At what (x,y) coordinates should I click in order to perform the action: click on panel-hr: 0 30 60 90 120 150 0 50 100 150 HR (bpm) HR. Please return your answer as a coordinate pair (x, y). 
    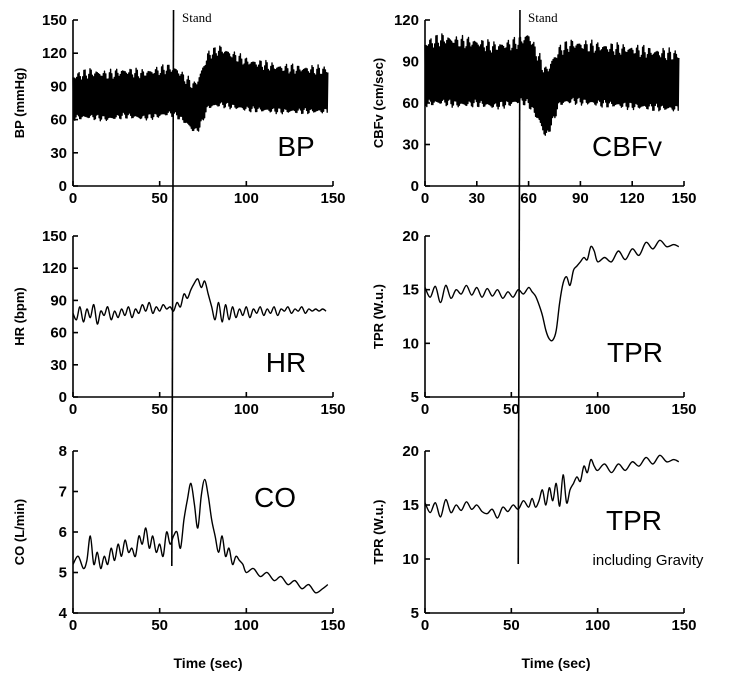
    Looking at the image, I should click on (179, 323).